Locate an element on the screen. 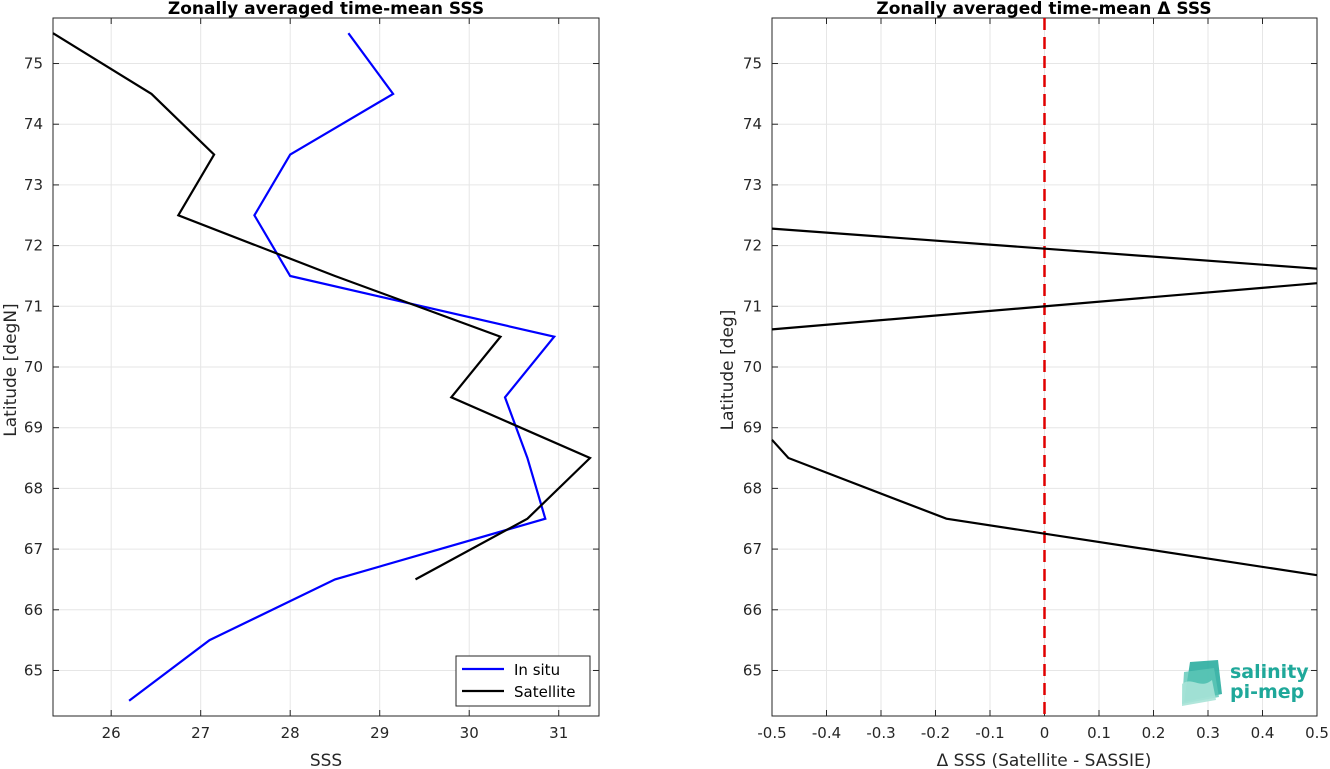  right-y-tick-label: 74 is located at coordinates (752, 124).